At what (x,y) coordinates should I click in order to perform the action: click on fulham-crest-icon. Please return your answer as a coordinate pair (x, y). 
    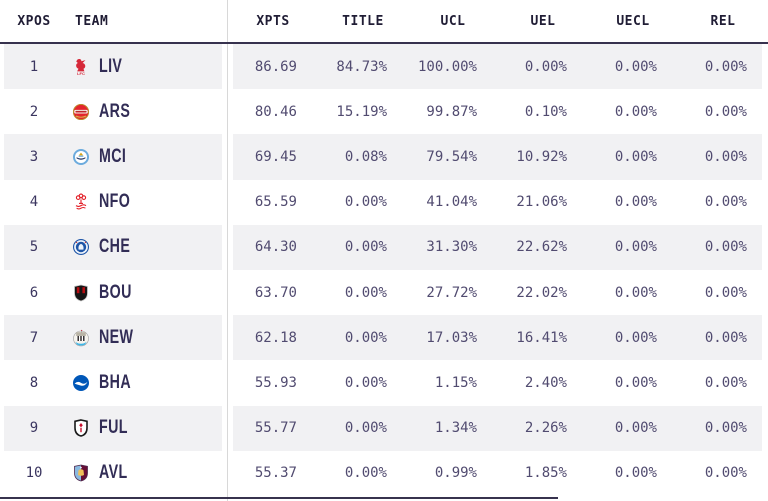
    Looking at the image, I should click on (81, 428).